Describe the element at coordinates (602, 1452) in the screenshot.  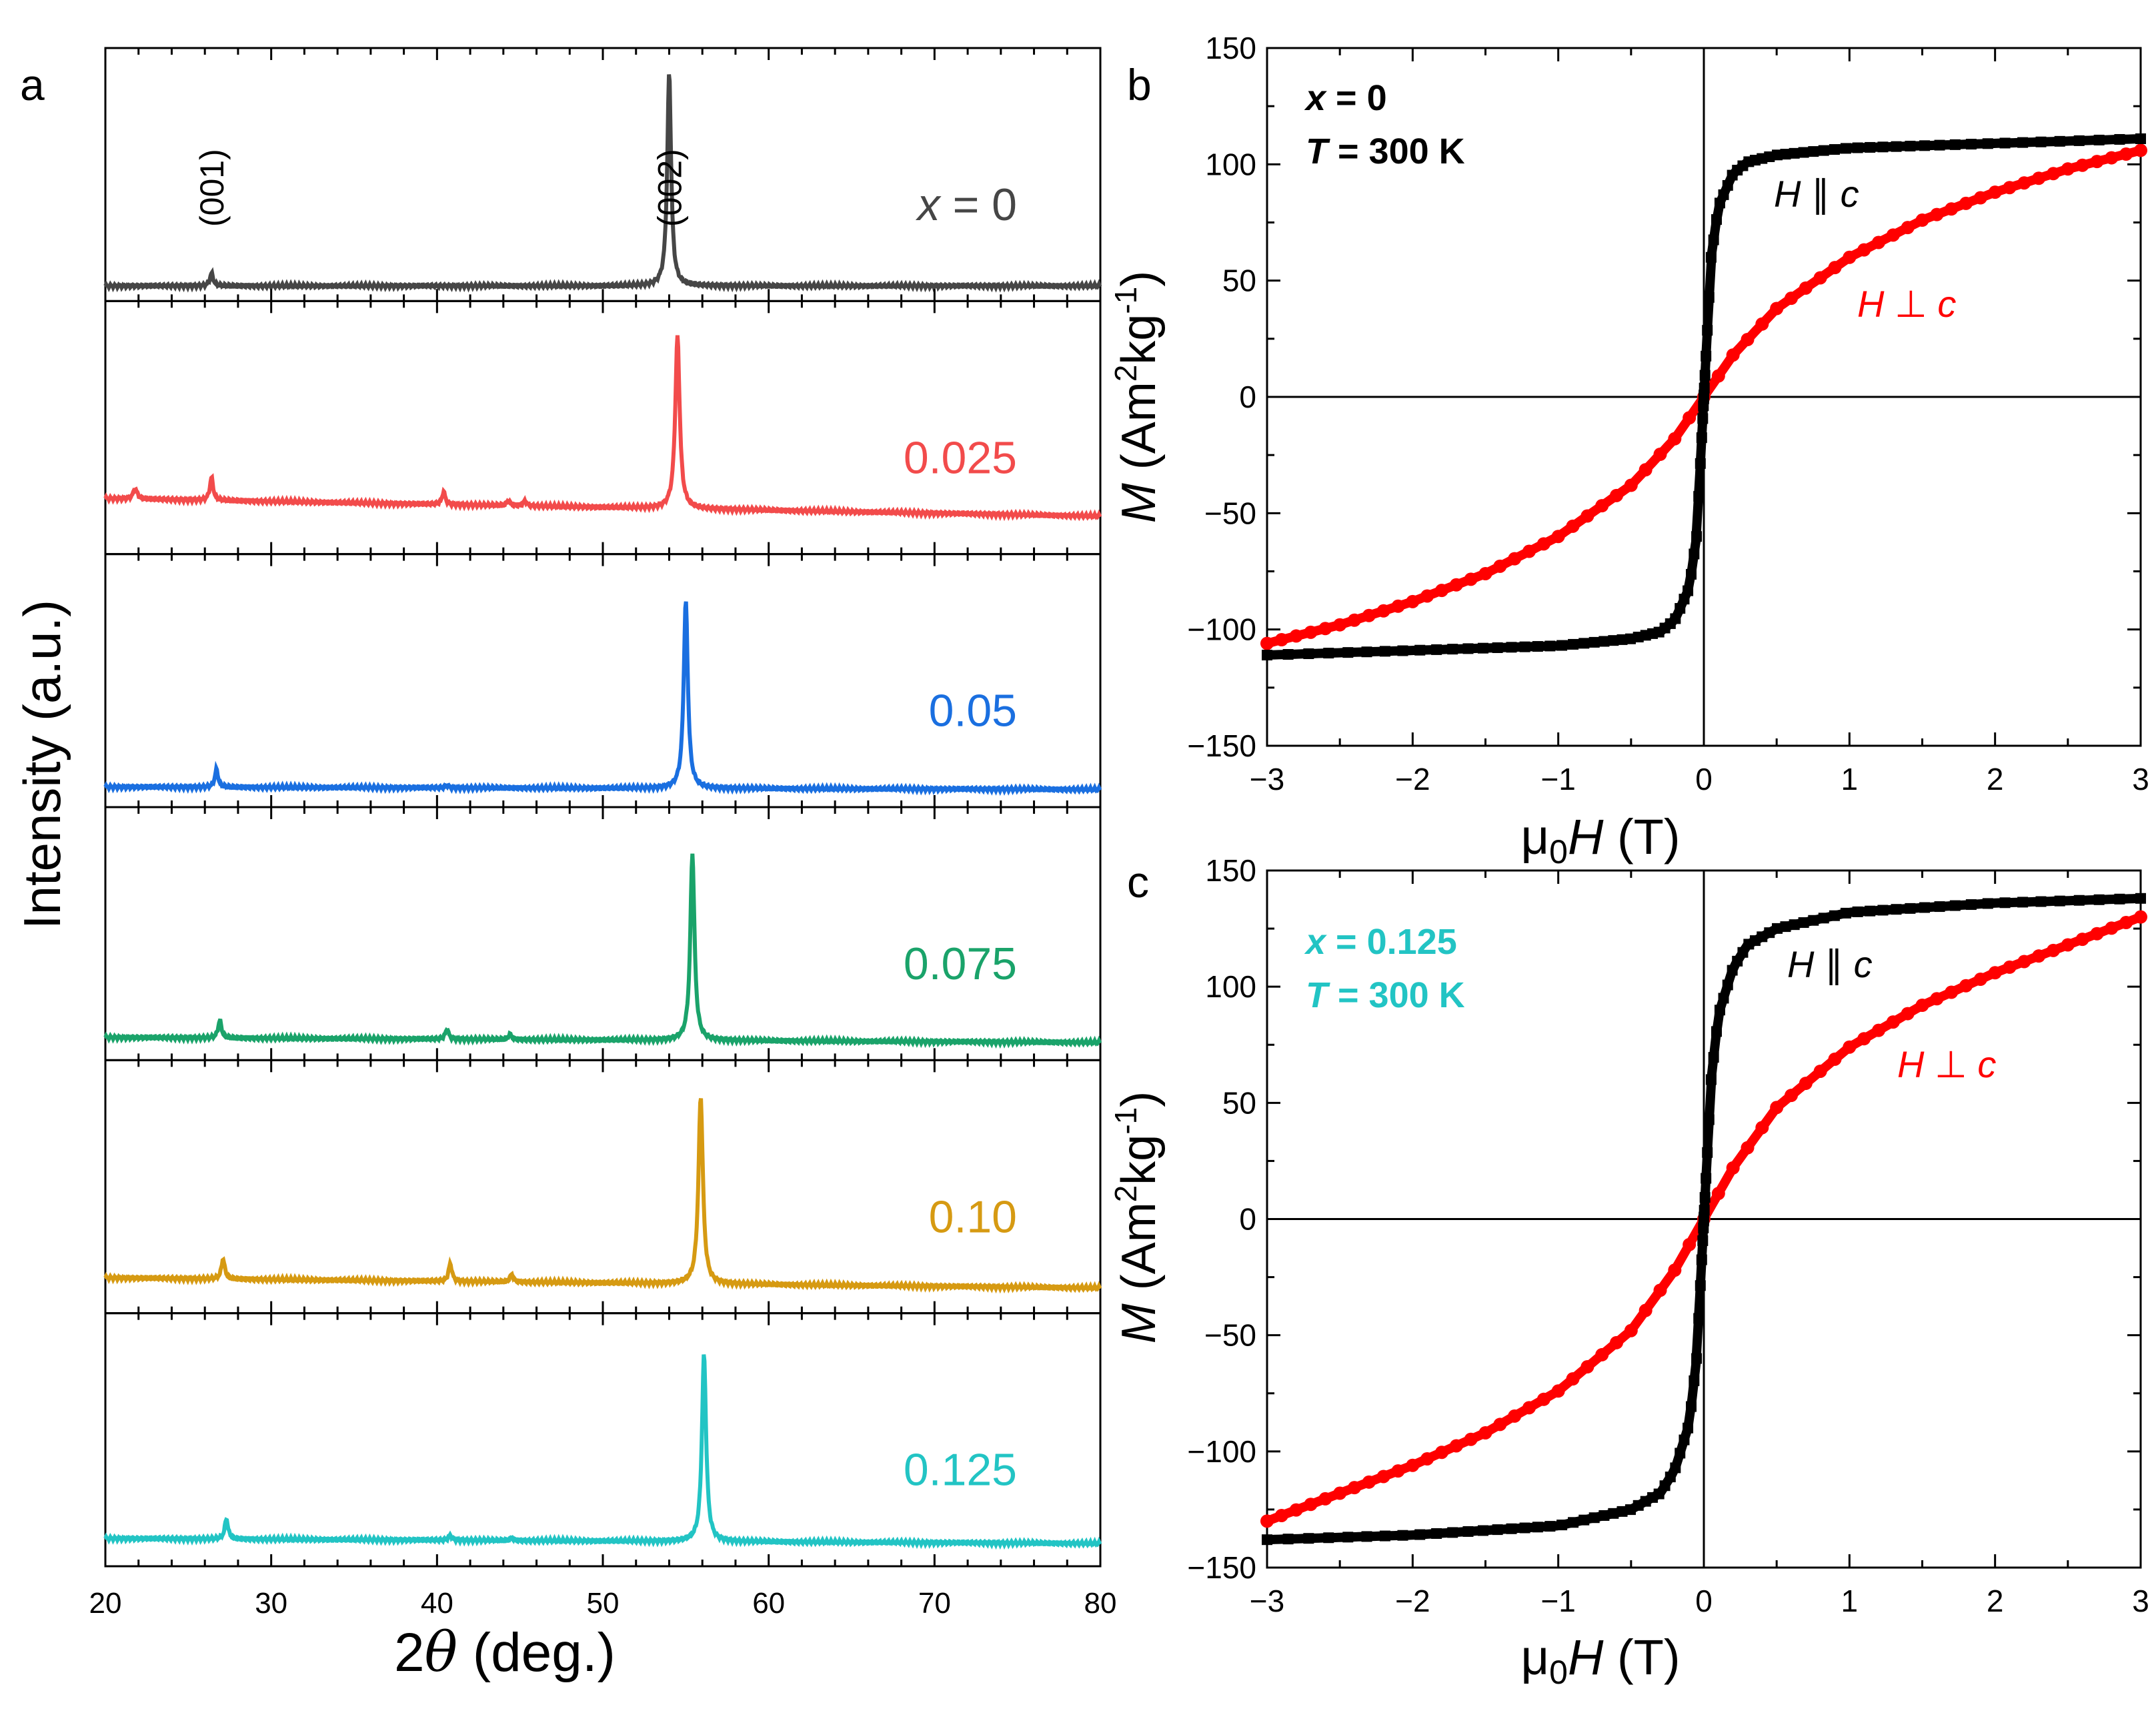
I see `xrd-trace-0.125` at that location.